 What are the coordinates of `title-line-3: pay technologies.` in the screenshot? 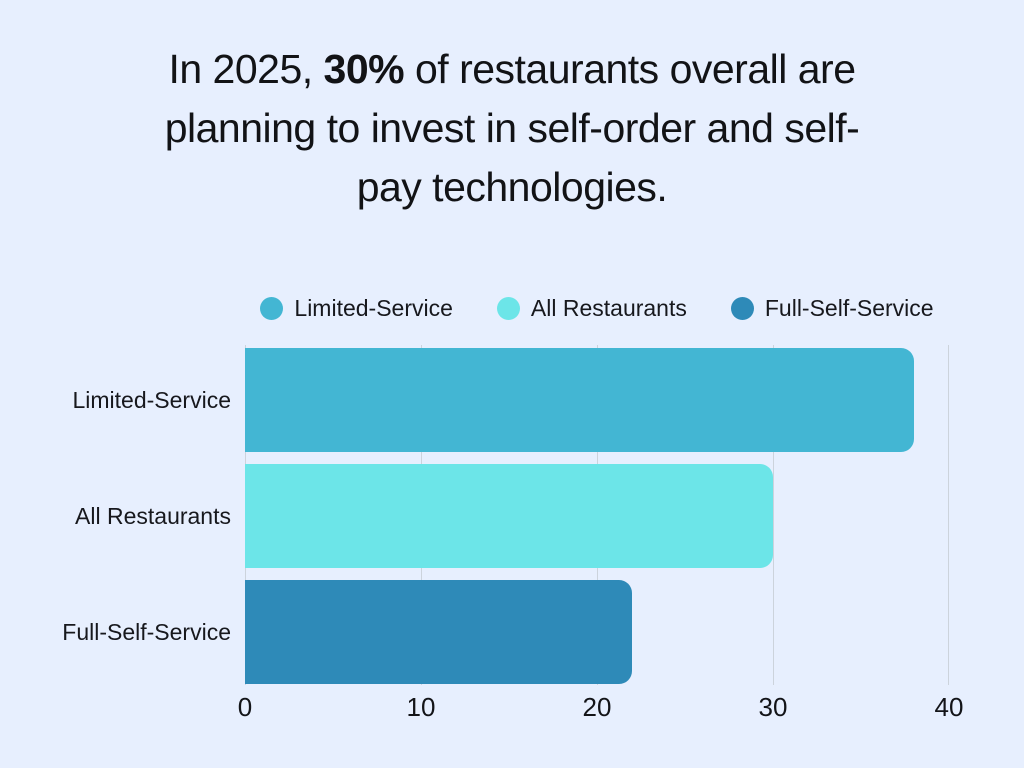 It's located at (512, 187).